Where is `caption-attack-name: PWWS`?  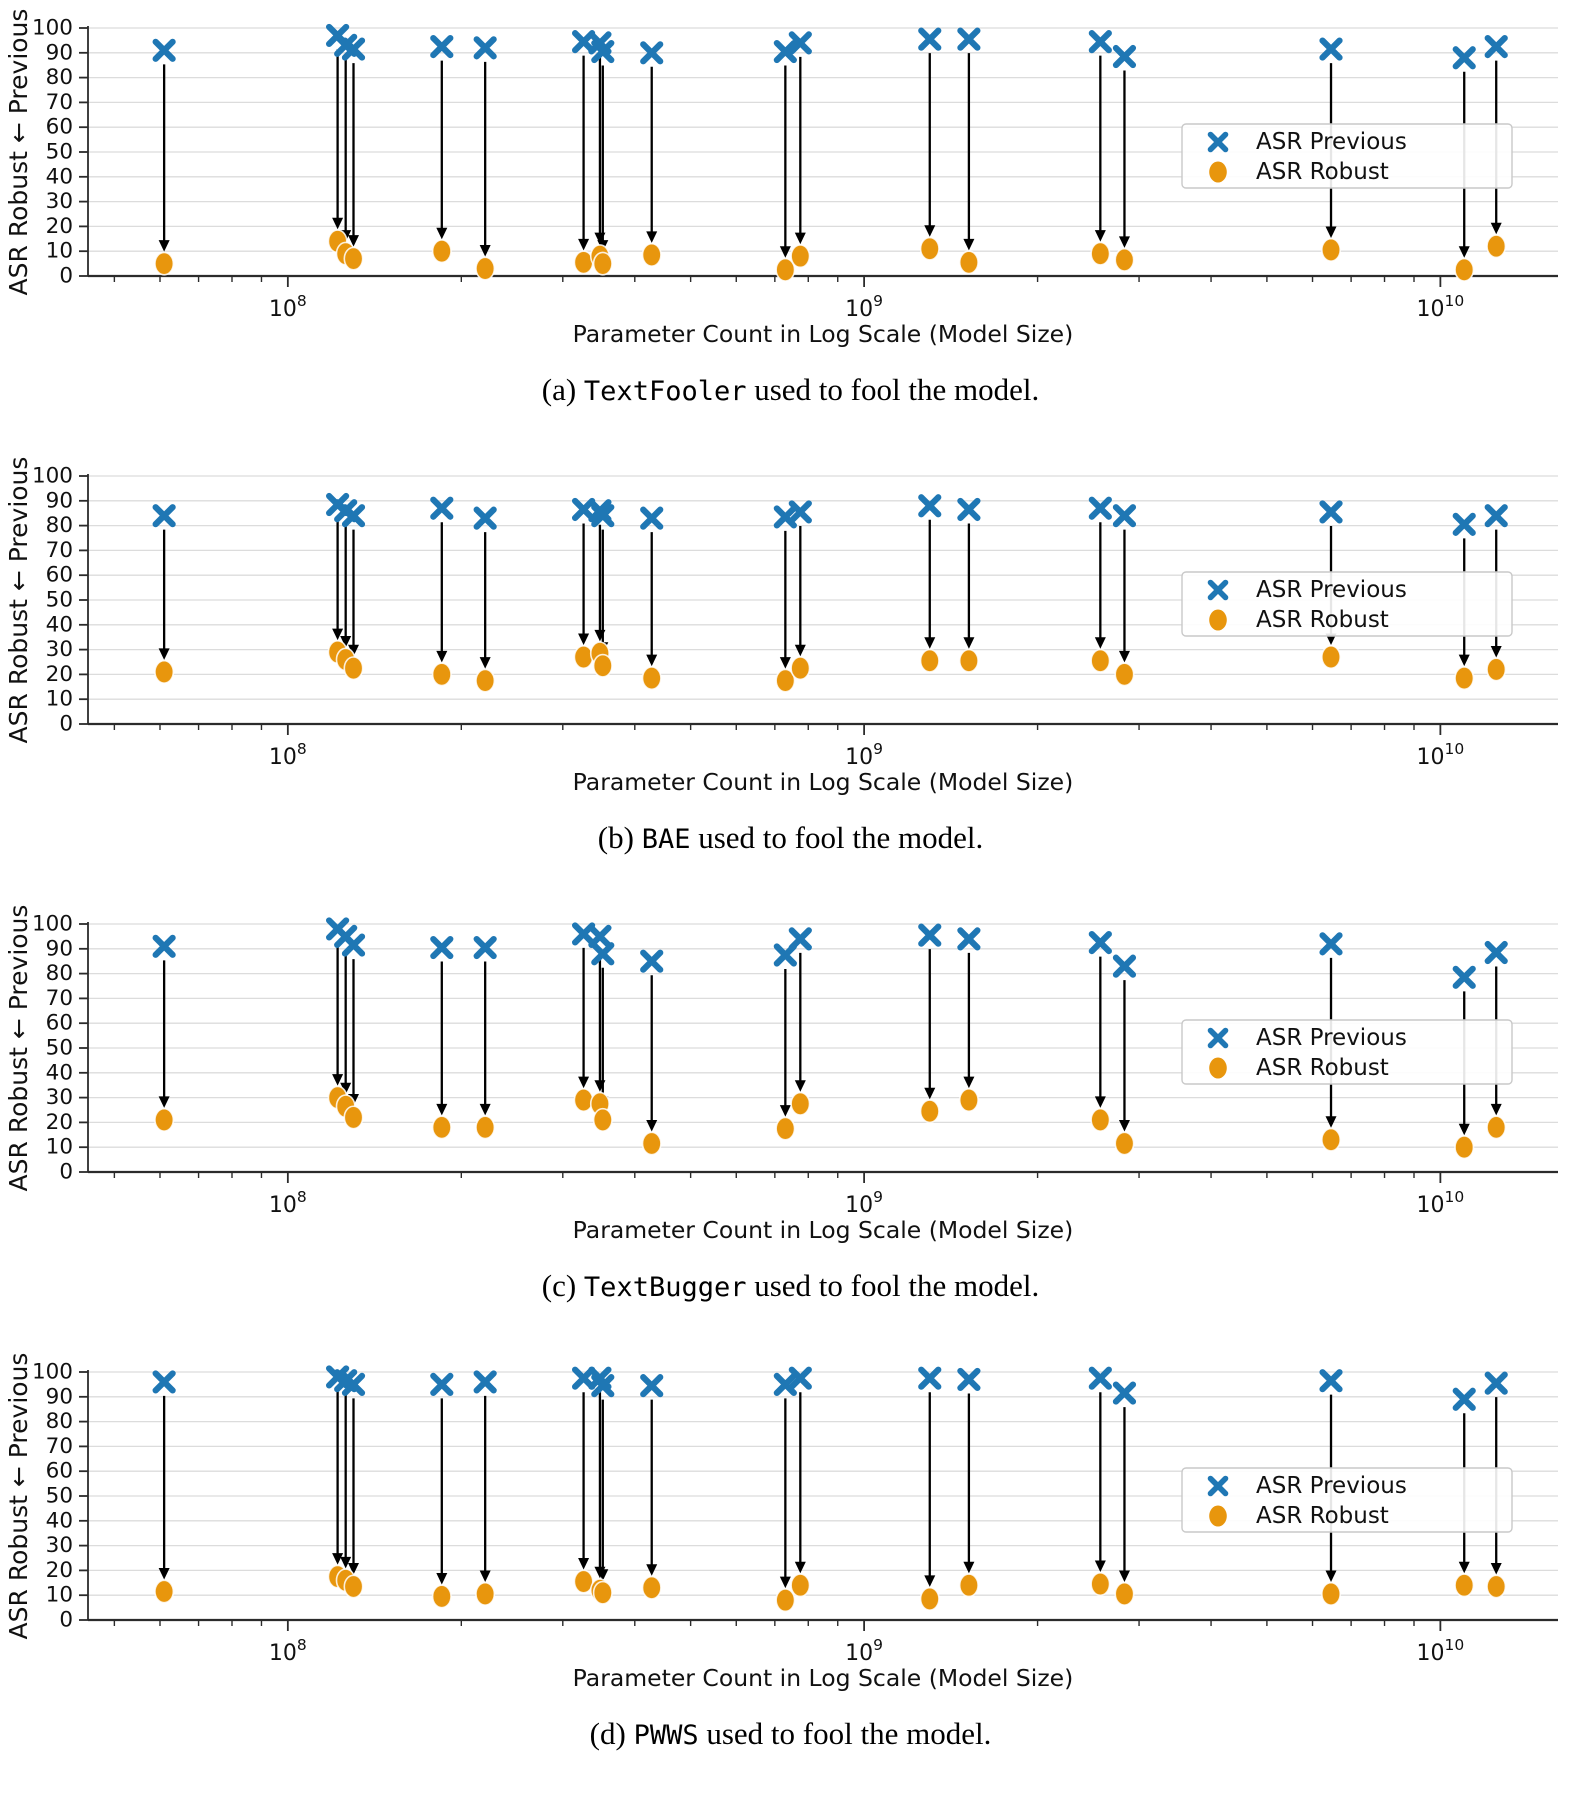
caption-attack-name: PWWS is located at coordinates (666, 1735).